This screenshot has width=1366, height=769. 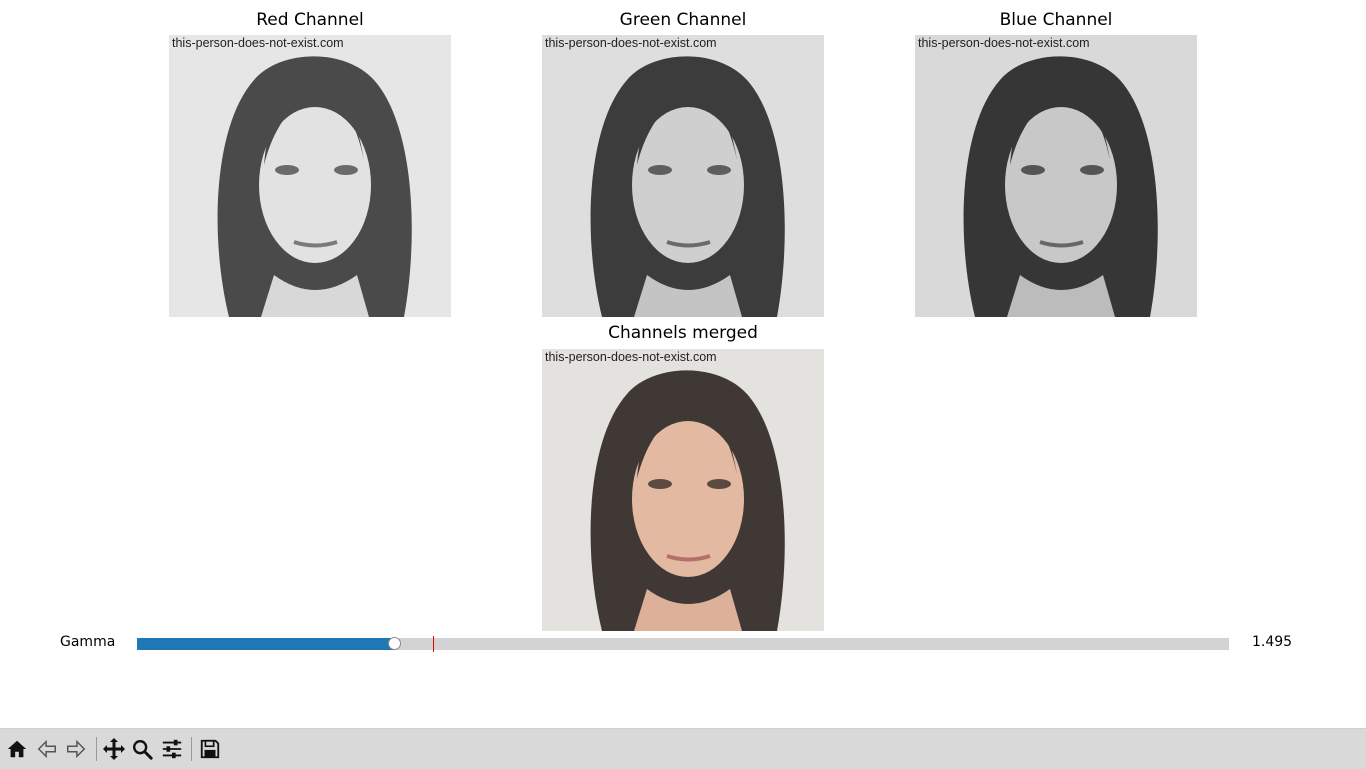 I want to click on green-channel-image: this-person-does-not-exist.com, so click(x=683, y=176).